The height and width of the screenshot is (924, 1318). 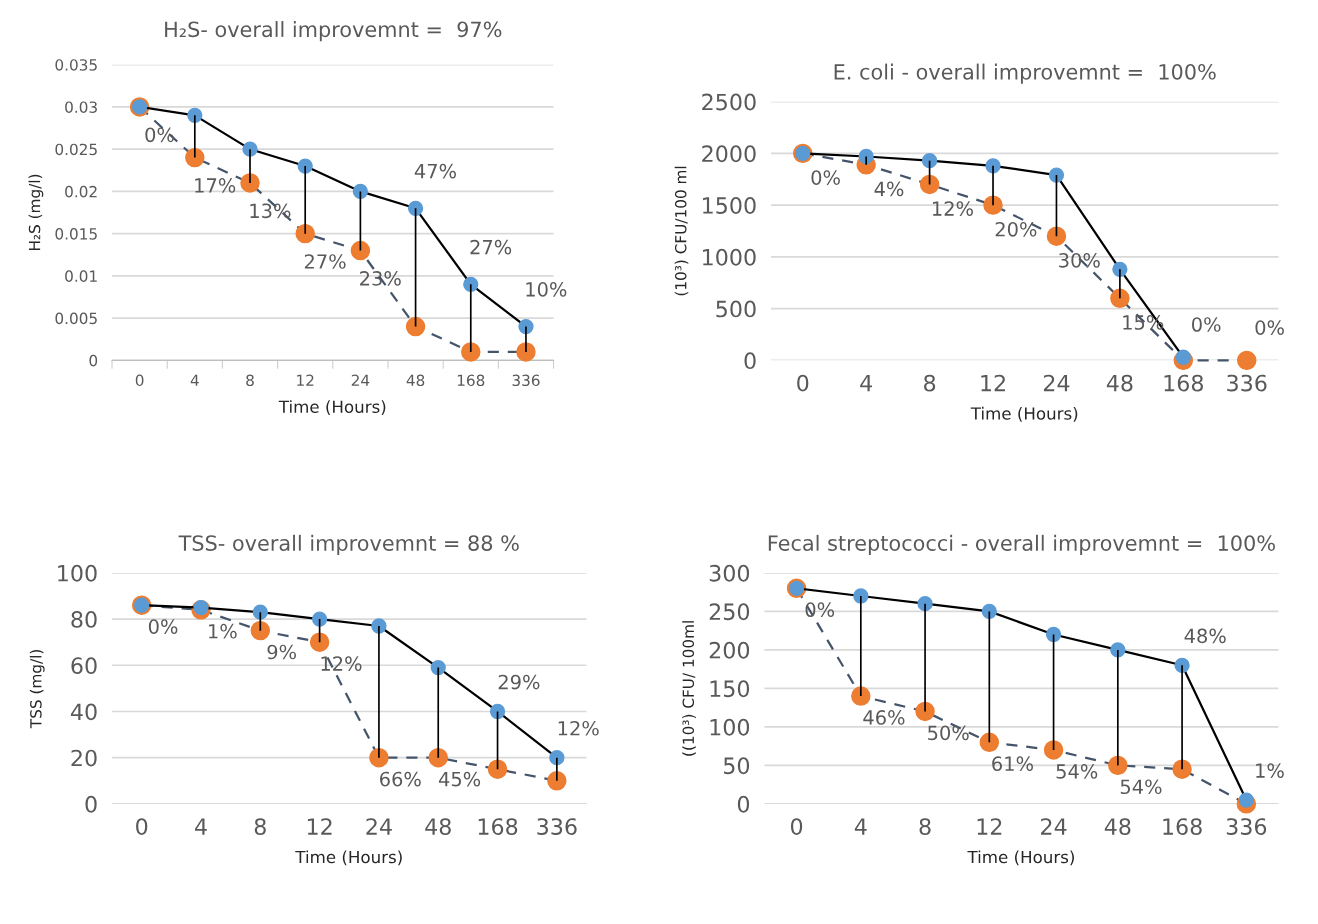 I want to click on annotation: 27%, so click(x=325, y=261).